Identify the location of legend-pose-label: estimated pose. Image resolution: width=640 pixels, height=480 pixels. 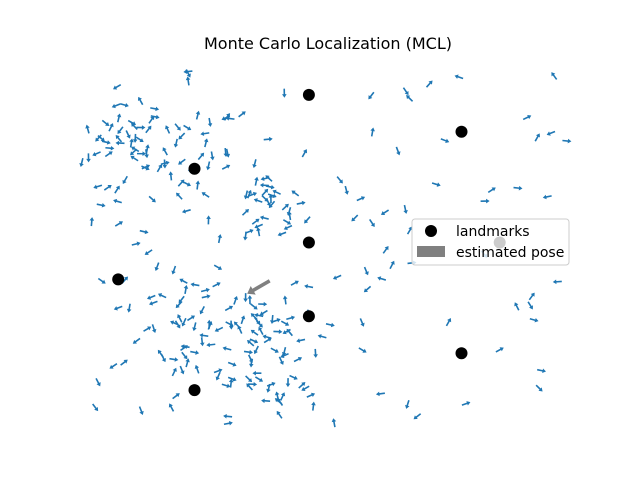
(510, 253).